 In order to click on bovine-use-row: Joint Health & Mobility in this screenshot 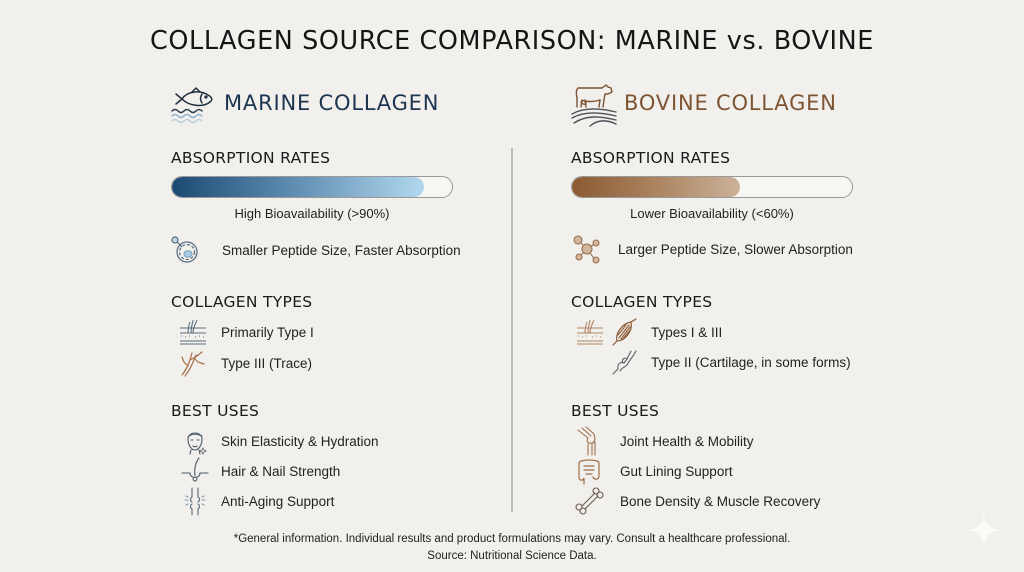, I will do `click(664, 441)`.